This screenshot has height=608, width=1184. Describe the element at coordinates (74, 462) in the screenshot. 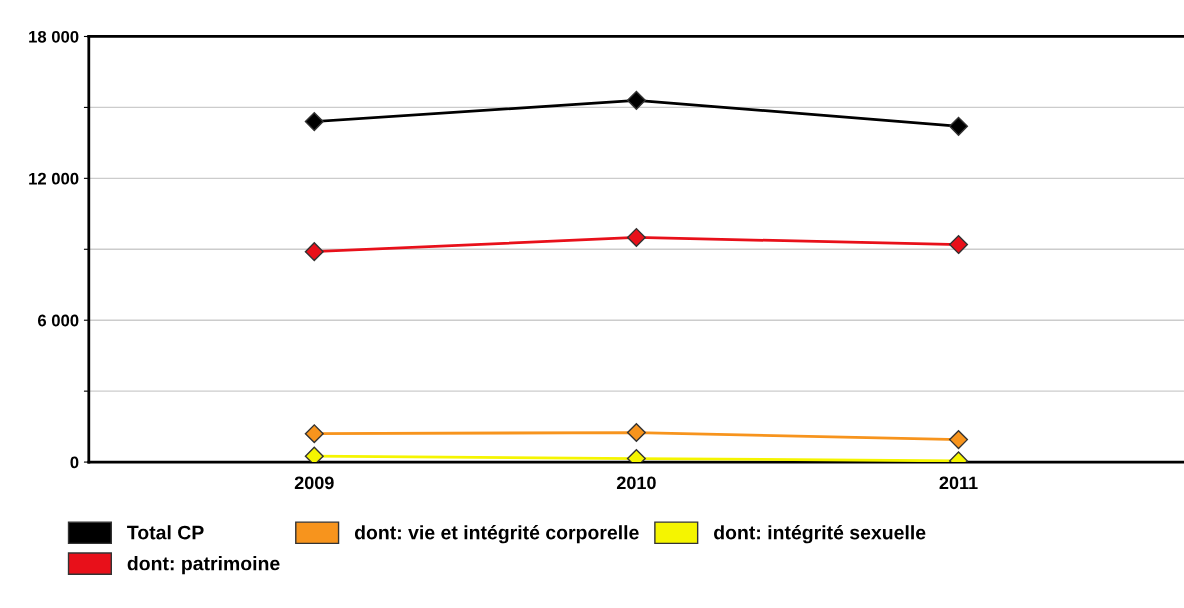

I see `y-tick-label: 0` at that location.